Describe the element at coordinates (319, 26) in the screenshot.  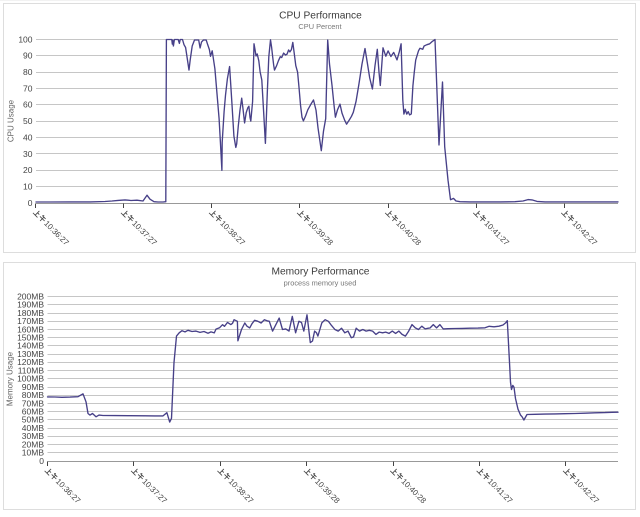
I see `svg-text: CPU Percent` at that location.